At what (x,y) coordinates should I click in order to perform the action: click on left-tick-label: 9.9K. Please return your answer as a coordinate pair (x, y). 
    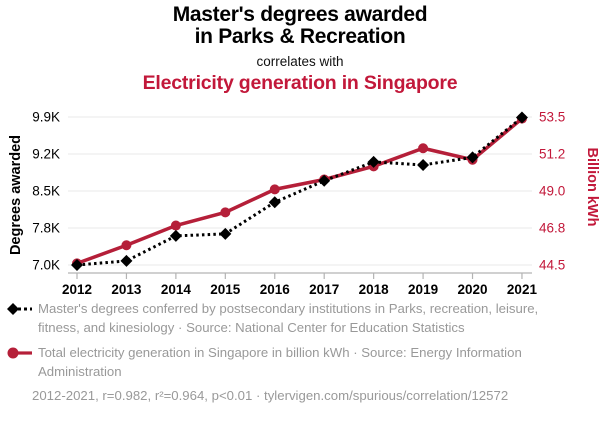
    Looking at the image, I should click on (46, 117).